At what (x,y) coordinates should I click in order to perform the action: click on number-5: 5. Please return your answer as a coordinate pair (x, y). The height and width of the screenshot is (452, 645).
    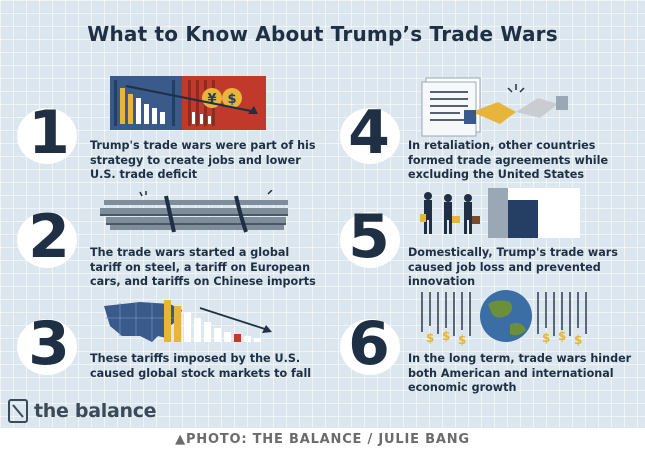
    Looking at the image, I should click on (369, 238).